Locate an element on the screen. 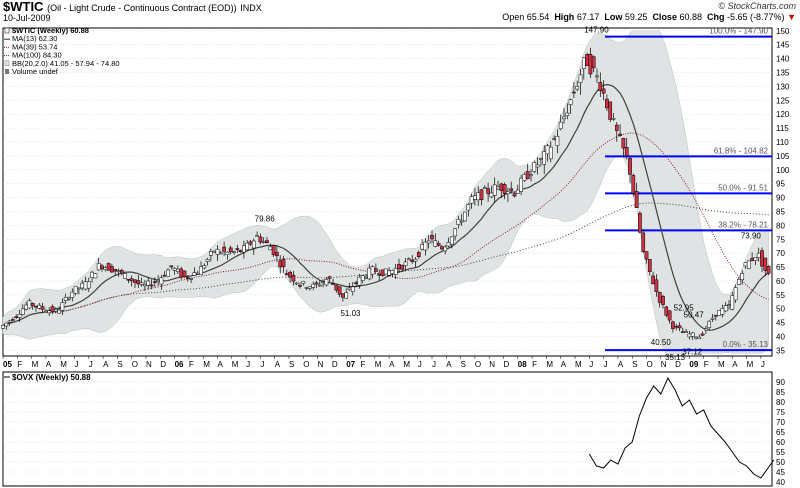 Image resolution: width=800 pixels, height=488 pixels. x-tick-label: S is located at coordinates (291, 364).